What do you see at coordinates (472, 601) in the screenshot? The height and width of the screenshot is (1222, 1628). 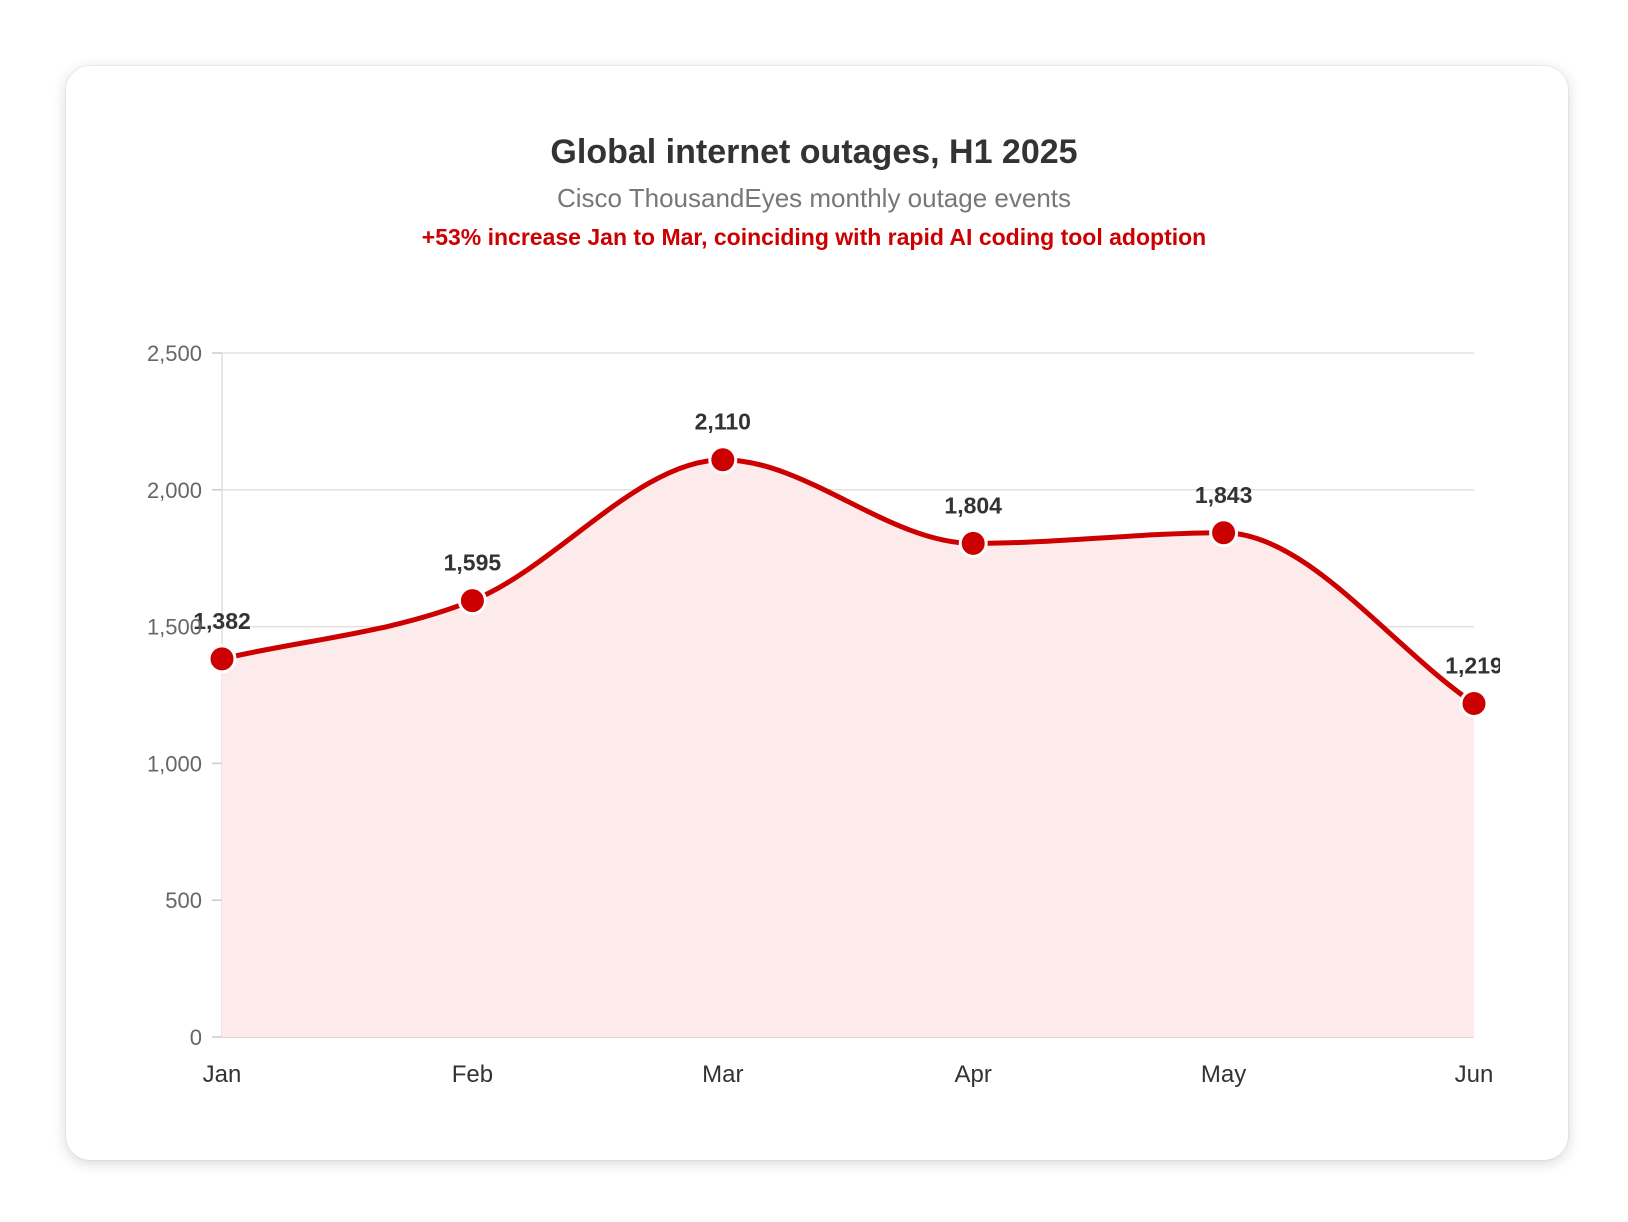 I see `data-point-feb` at bounding box center [472, 601].